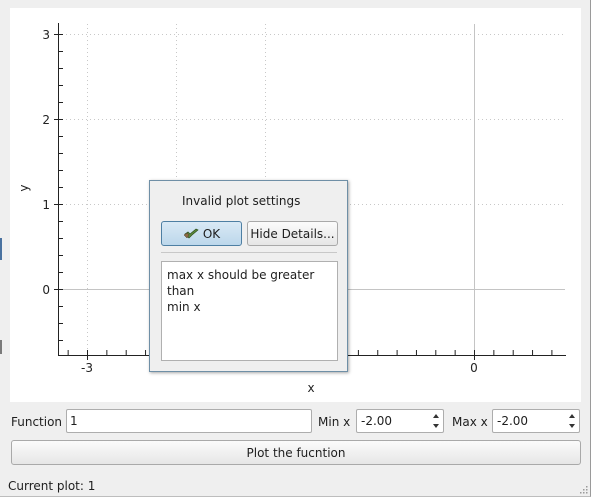  Describe the element at coordinates (470, 422) in the screenshot. I see `max-x-label: Max x` at that location.